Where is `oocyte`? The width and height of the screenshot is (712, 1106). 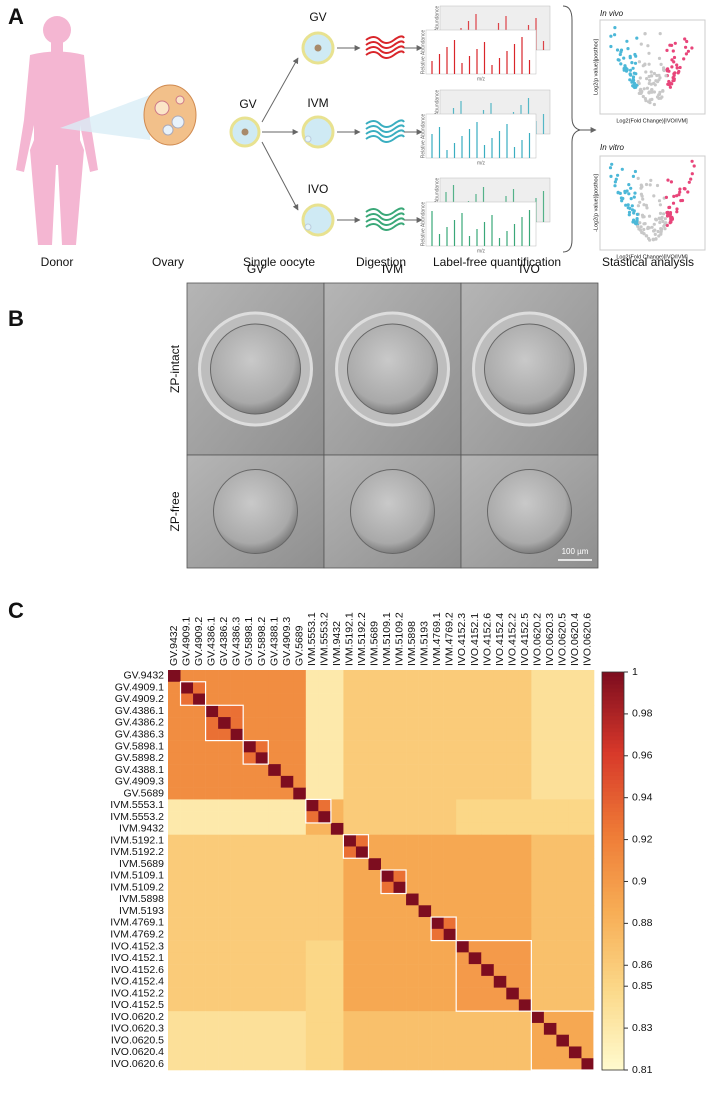
oocyte is located at coordinates (255, 511).